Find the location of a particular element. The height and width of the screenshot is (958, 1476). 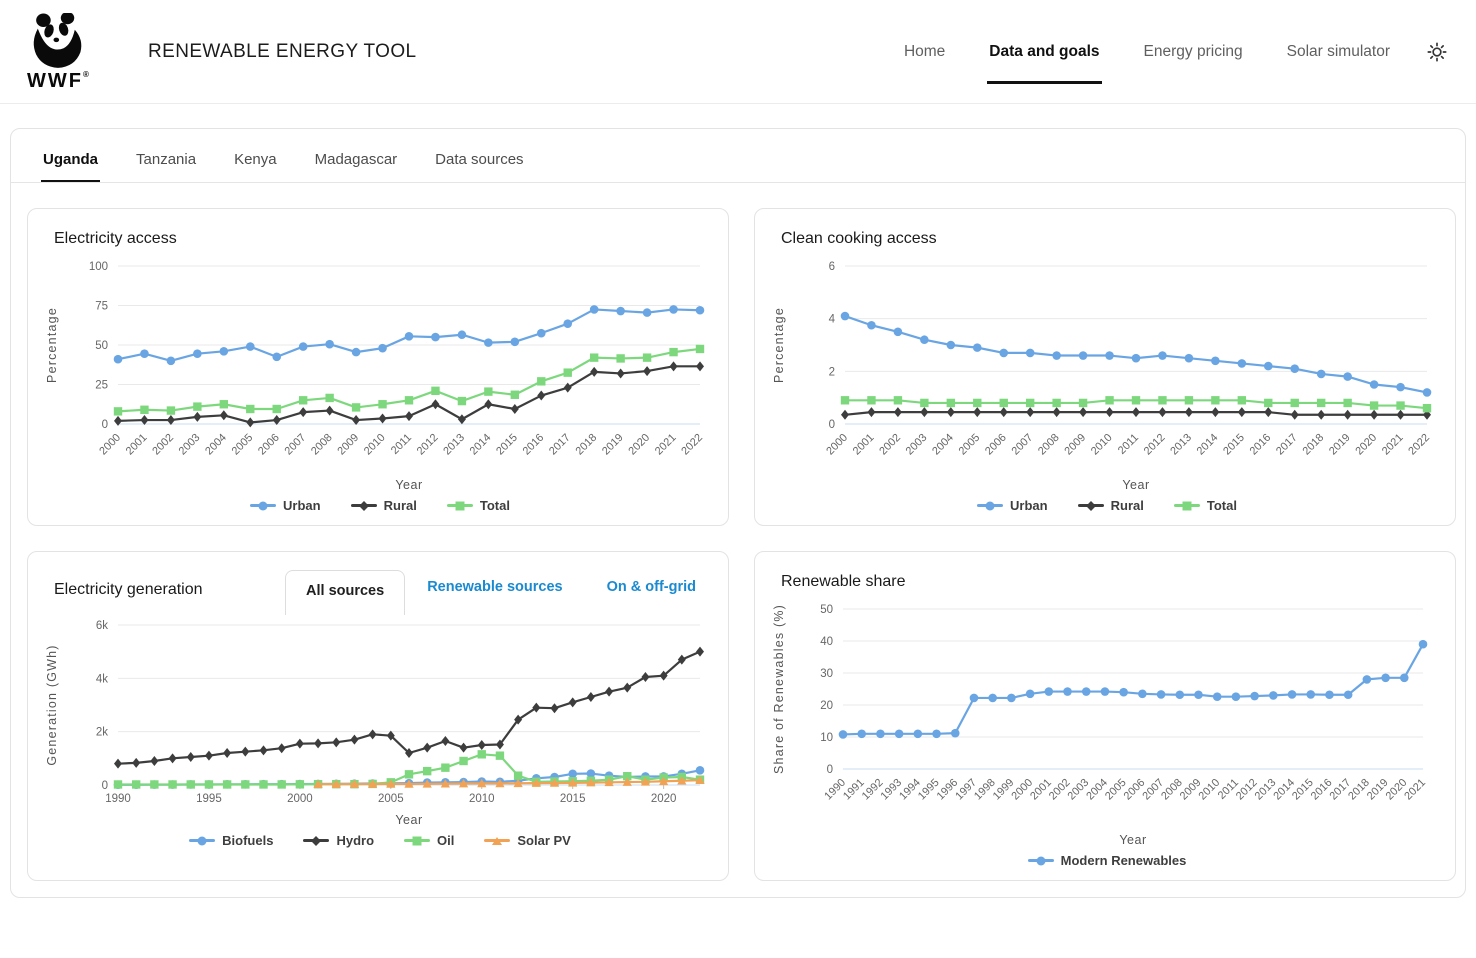

svg-text: 75 is located at coordinates (101, 307).